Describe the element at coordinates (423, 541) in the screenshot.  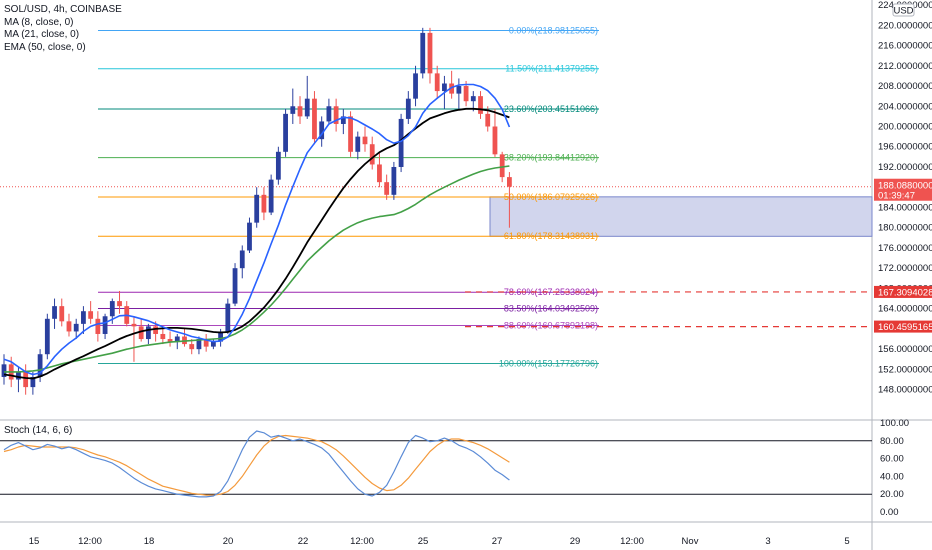
I see `time-tick-label: 25` at that location.